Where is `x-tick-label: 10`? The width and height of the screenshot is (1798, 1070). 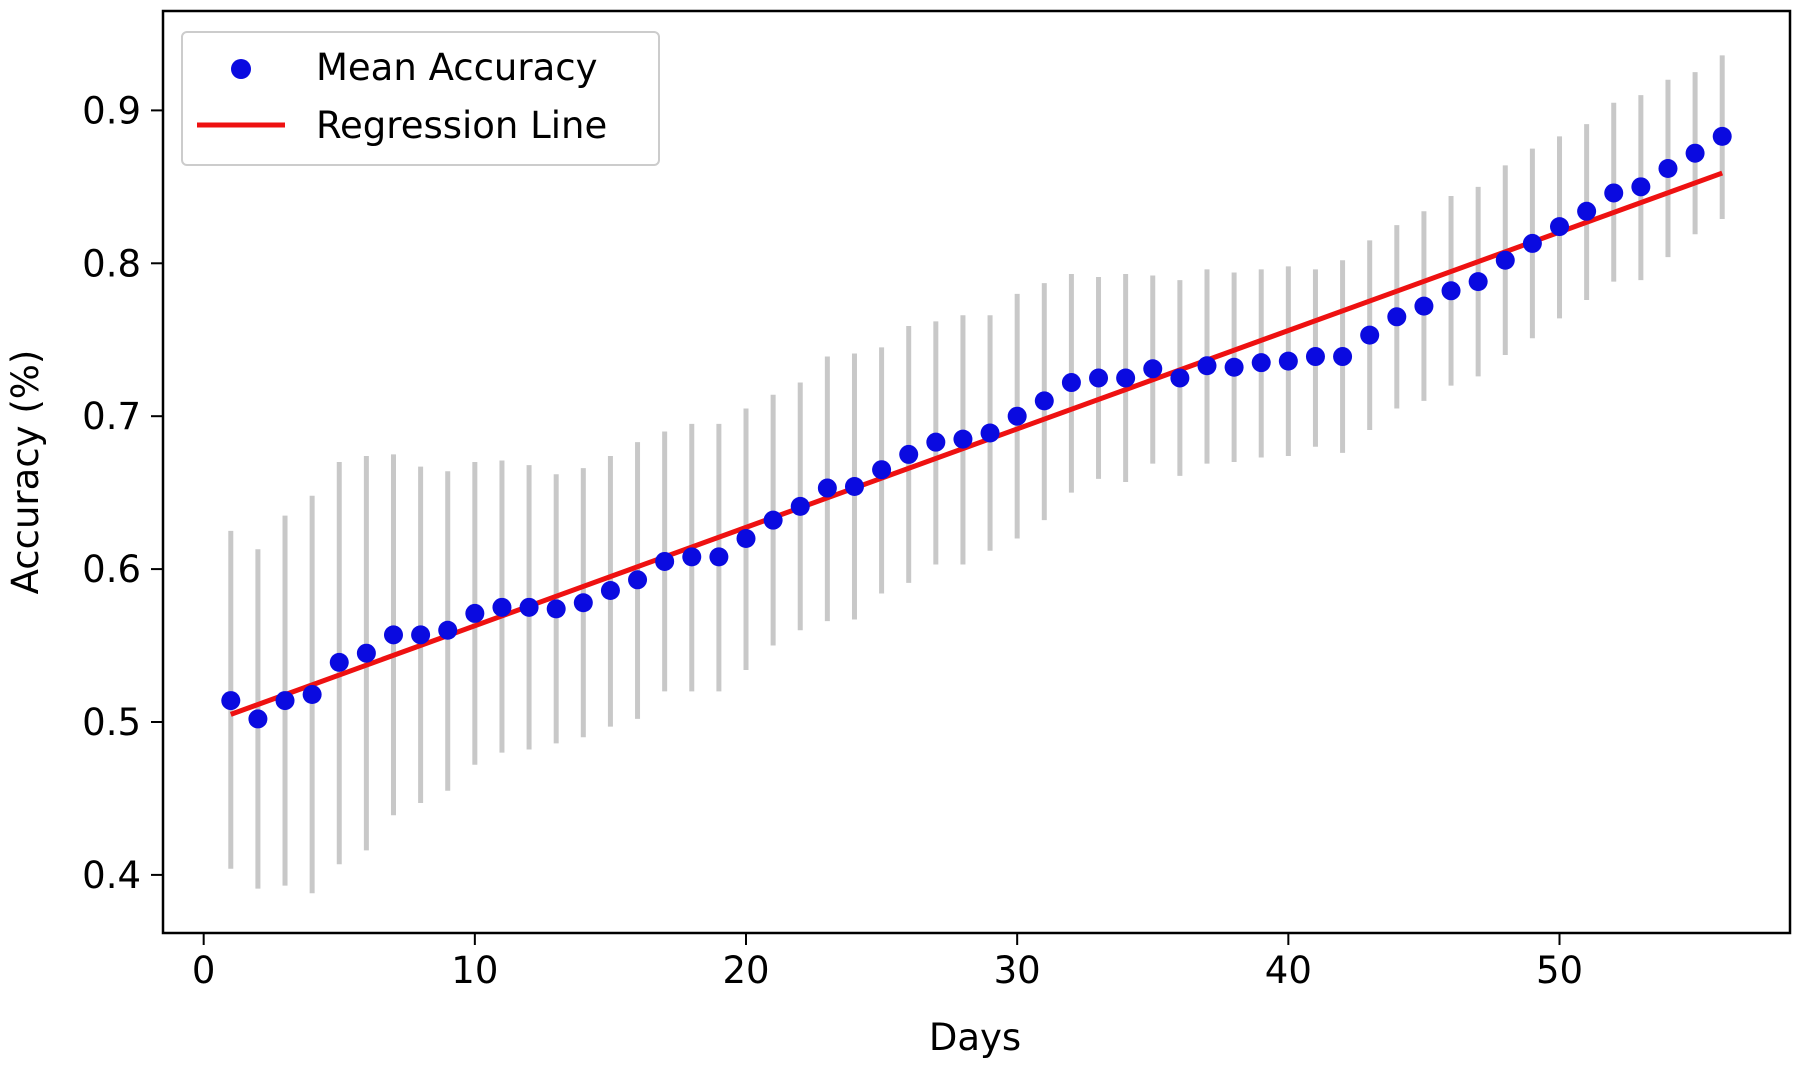 x-tick-label: 10 is located at coordinates (474, 970).